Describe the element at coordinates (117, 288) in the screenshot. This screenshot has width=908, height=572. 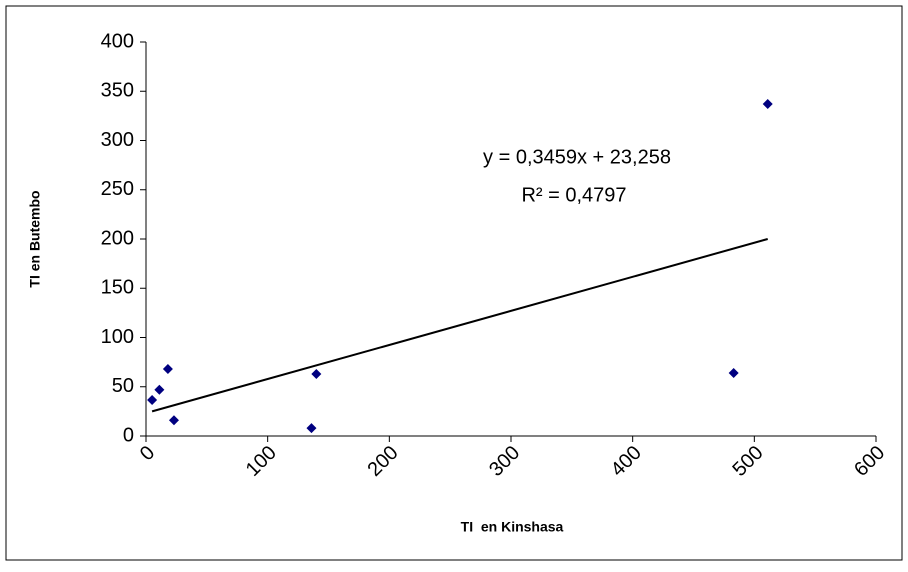
I see `y-tick-label: 150` at that location.